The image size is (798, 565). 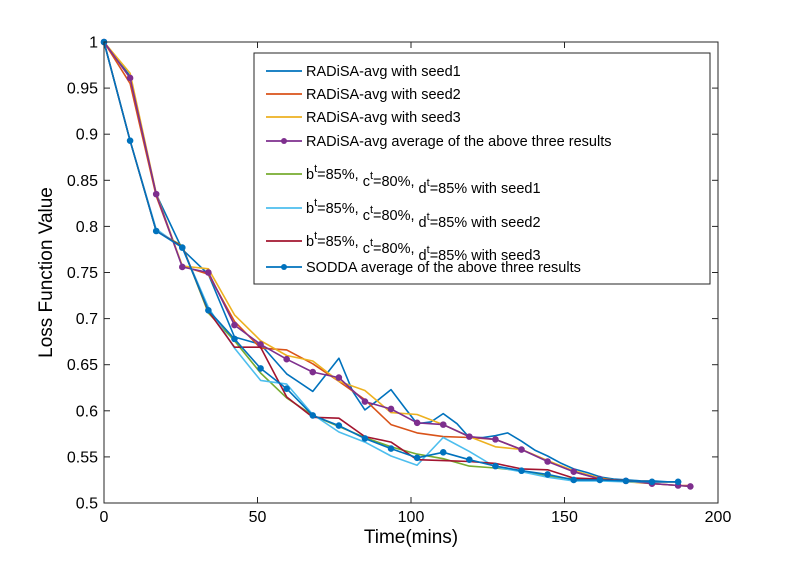 What do you see at coordinates (423, 214) in the screenshot?
I see `legend-label-6: bt=85%, ct=80%, dt=85% with seed2` at bounding box center [423, 214].